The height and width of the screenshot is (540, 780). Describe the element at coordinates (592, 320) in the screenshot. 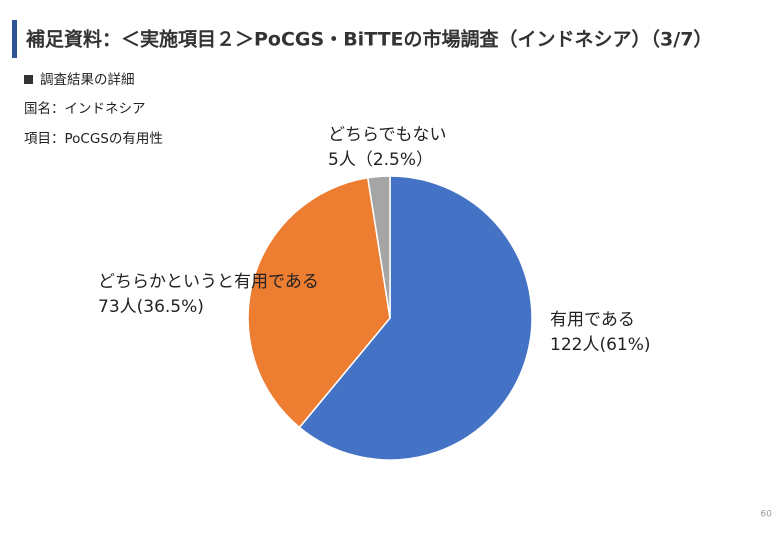

I see `slice-label: 有用である` at that location.